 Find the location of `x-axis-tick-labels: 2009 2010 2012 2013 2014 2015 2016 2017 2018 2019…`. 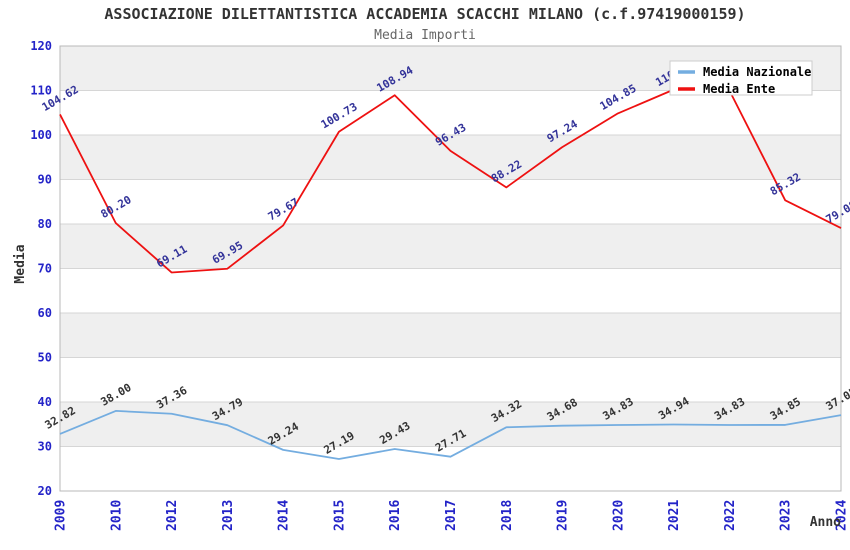

x-axis-tick-labels: 2009 2010 2012 2013 2014 2015 2016 2017 2018 2019… is located at coordinates (452, 515).